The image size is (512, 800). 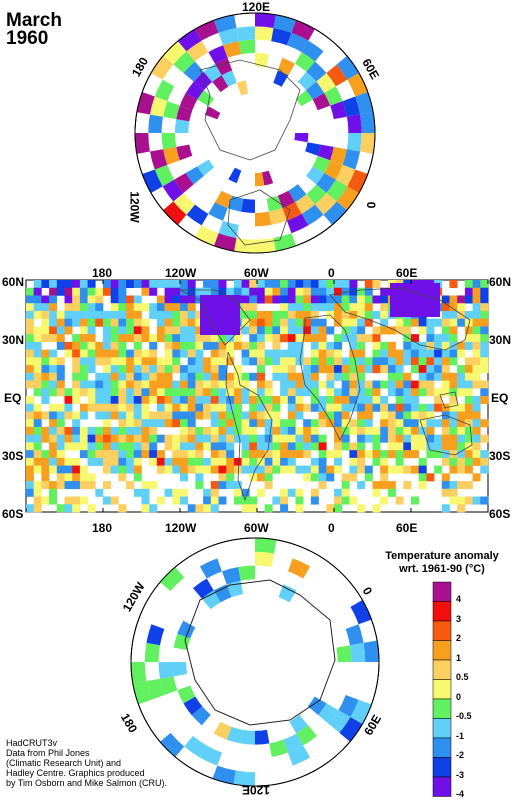 I want to click on credit-line-3: (Climatic Research Unit) and, so click(x=64, y=763).